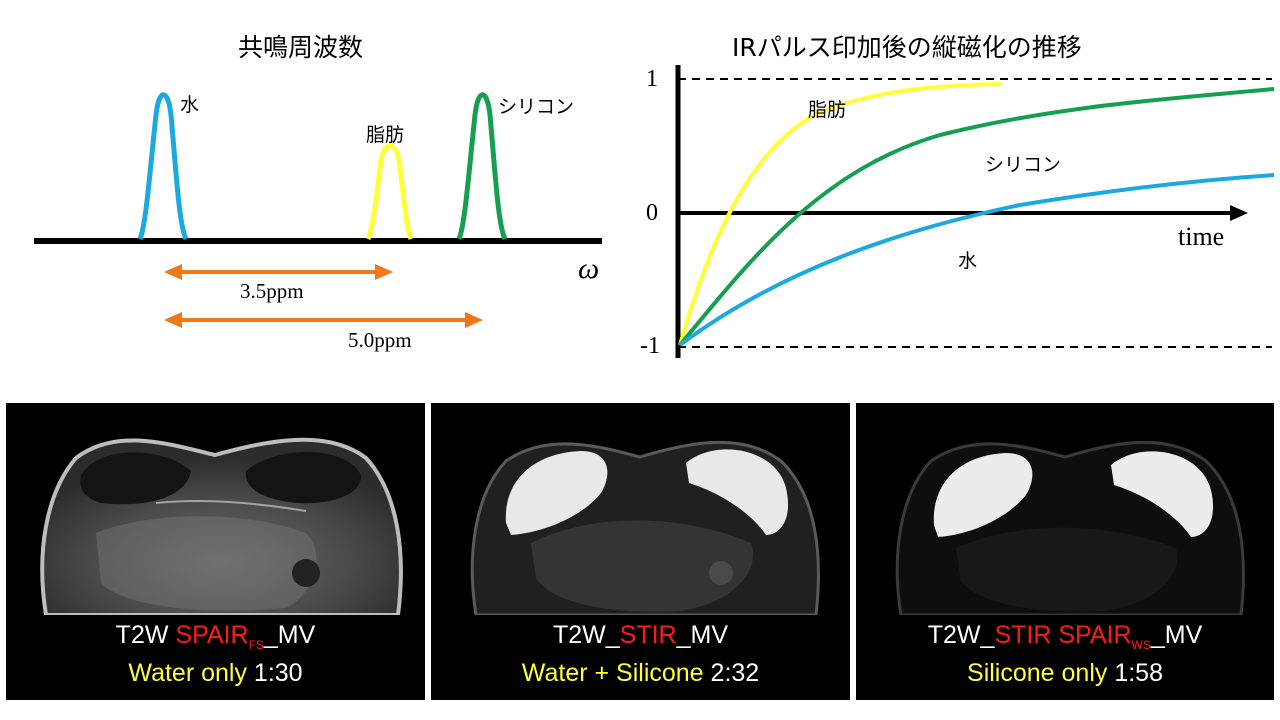 Image resolution: width=1280 pixels, height=720 pixels. Describe the element at coordinates (323, 320) in the screenshot. I see `arrow-5-0ppm` at that location.